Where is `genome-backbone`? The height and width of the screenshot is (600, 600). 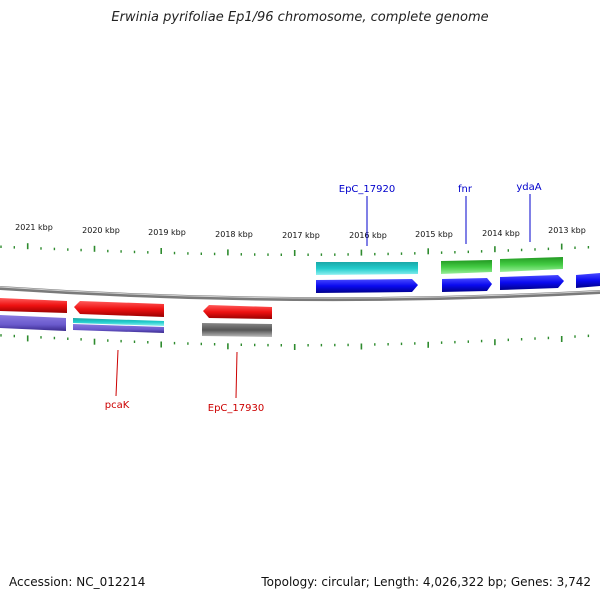
genome-backbone is located at coordinates (300, 294).